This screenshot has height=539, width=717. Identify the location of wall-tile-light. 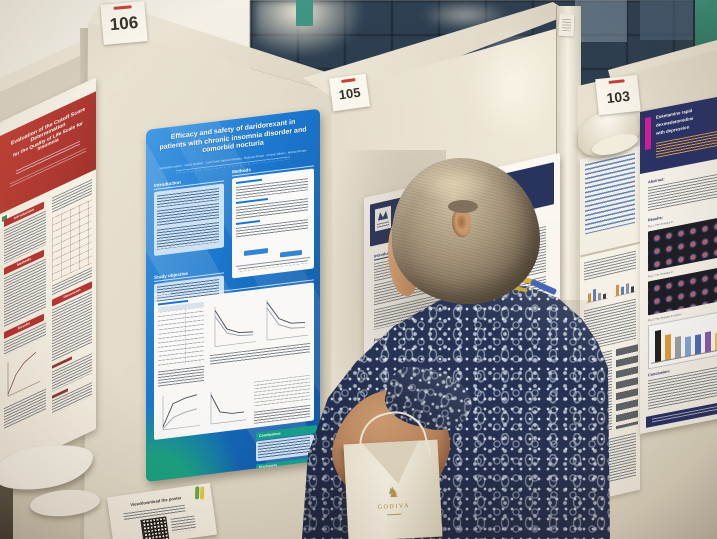
(601, 21).